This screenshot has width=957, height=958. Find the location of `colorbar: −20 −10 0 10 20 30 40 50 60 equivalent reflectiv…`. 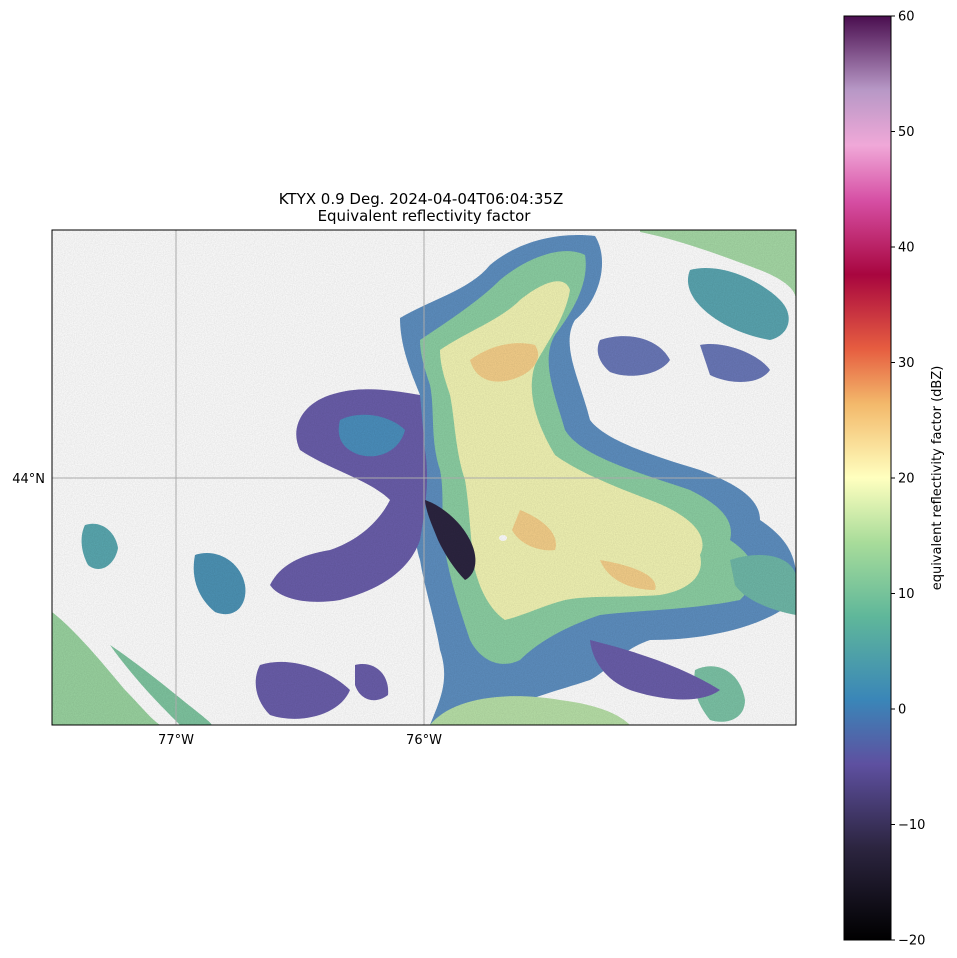

colorbar: −20 −10 0 10 20 30 40 50 60 equivalent reflectiv… is located at coordinates (894, 479).